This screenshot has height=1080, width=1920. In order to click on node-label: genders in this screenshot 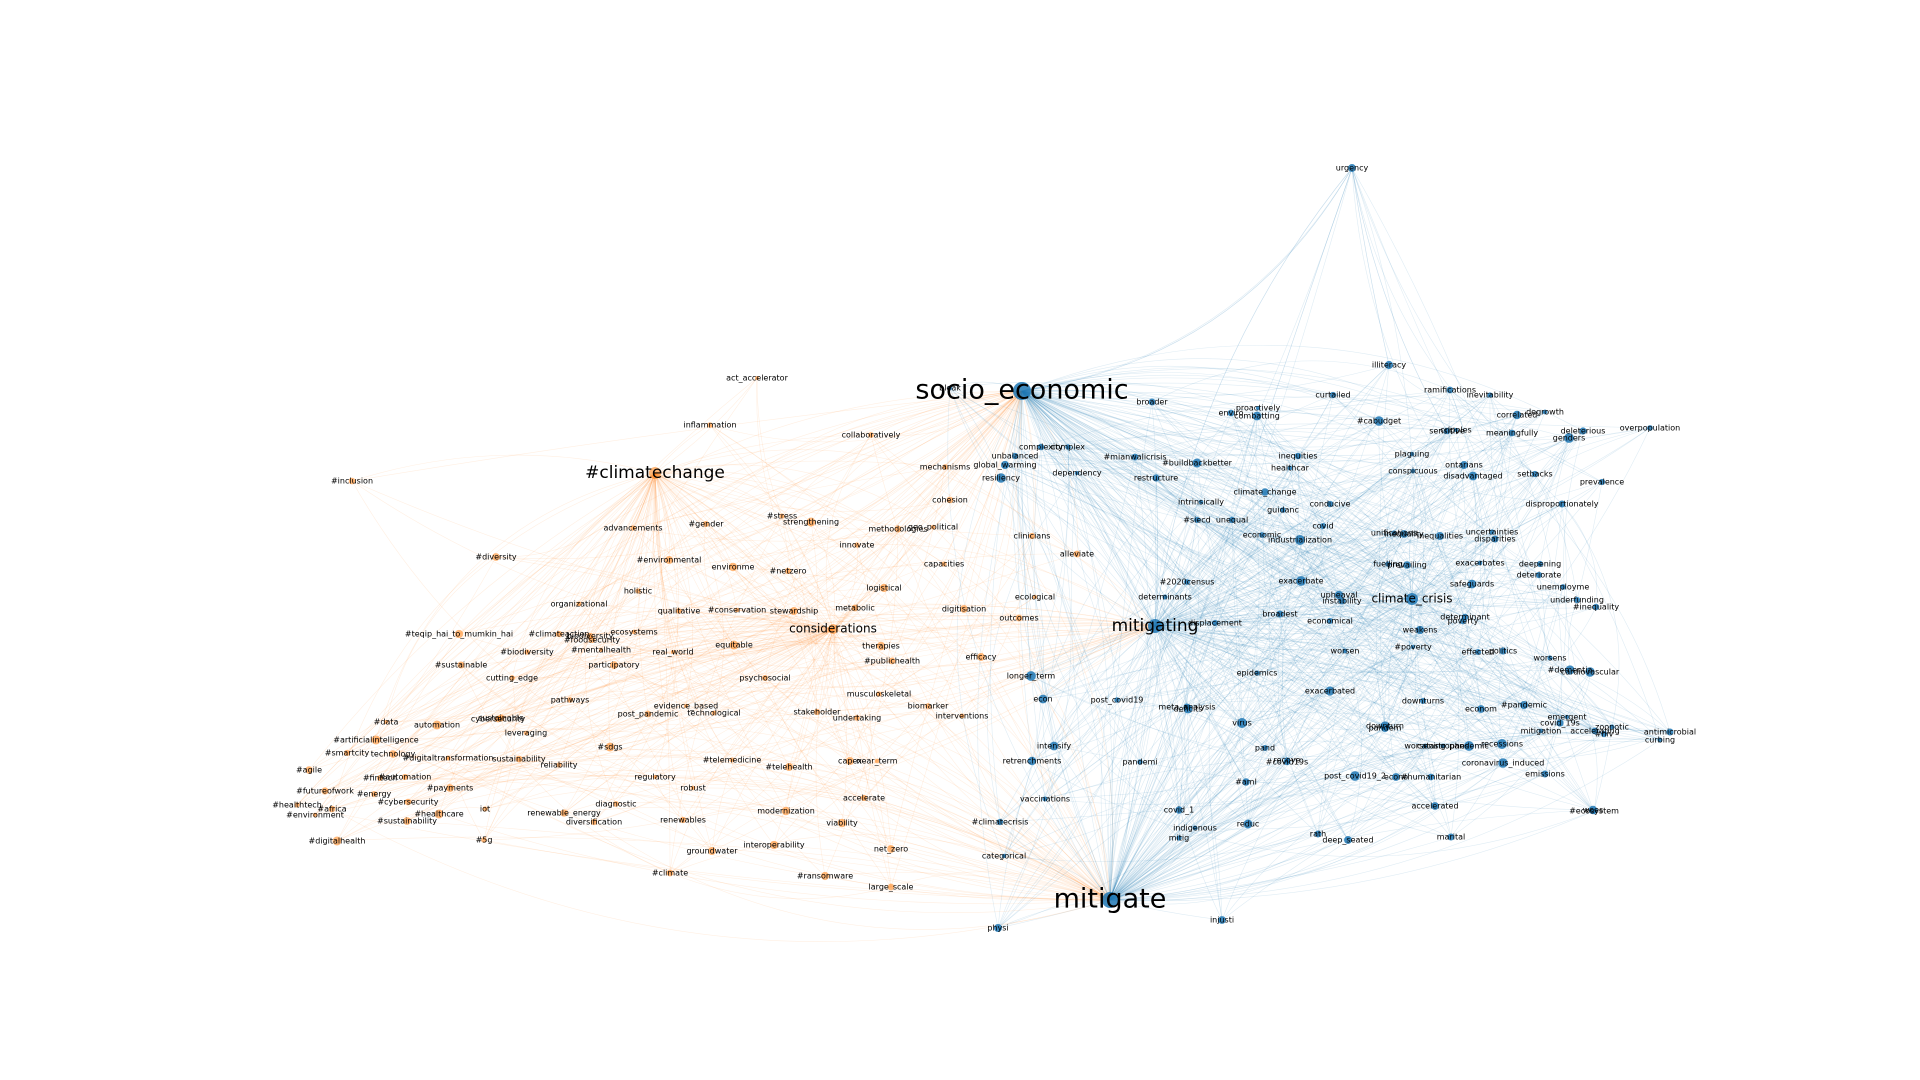, I will do `click(1569, 438)`.